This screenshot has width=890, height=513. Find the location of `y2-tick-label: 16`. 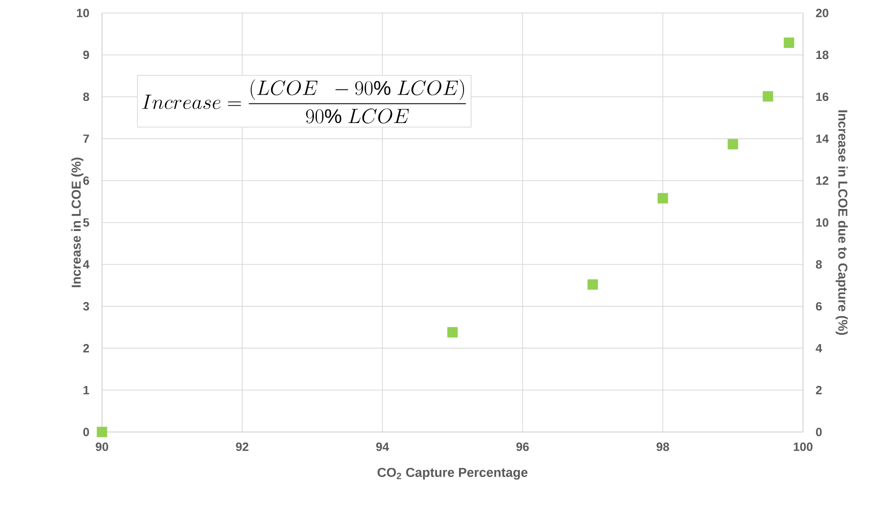

y2-tick-label: 16 is located at coordinates (822, 97).